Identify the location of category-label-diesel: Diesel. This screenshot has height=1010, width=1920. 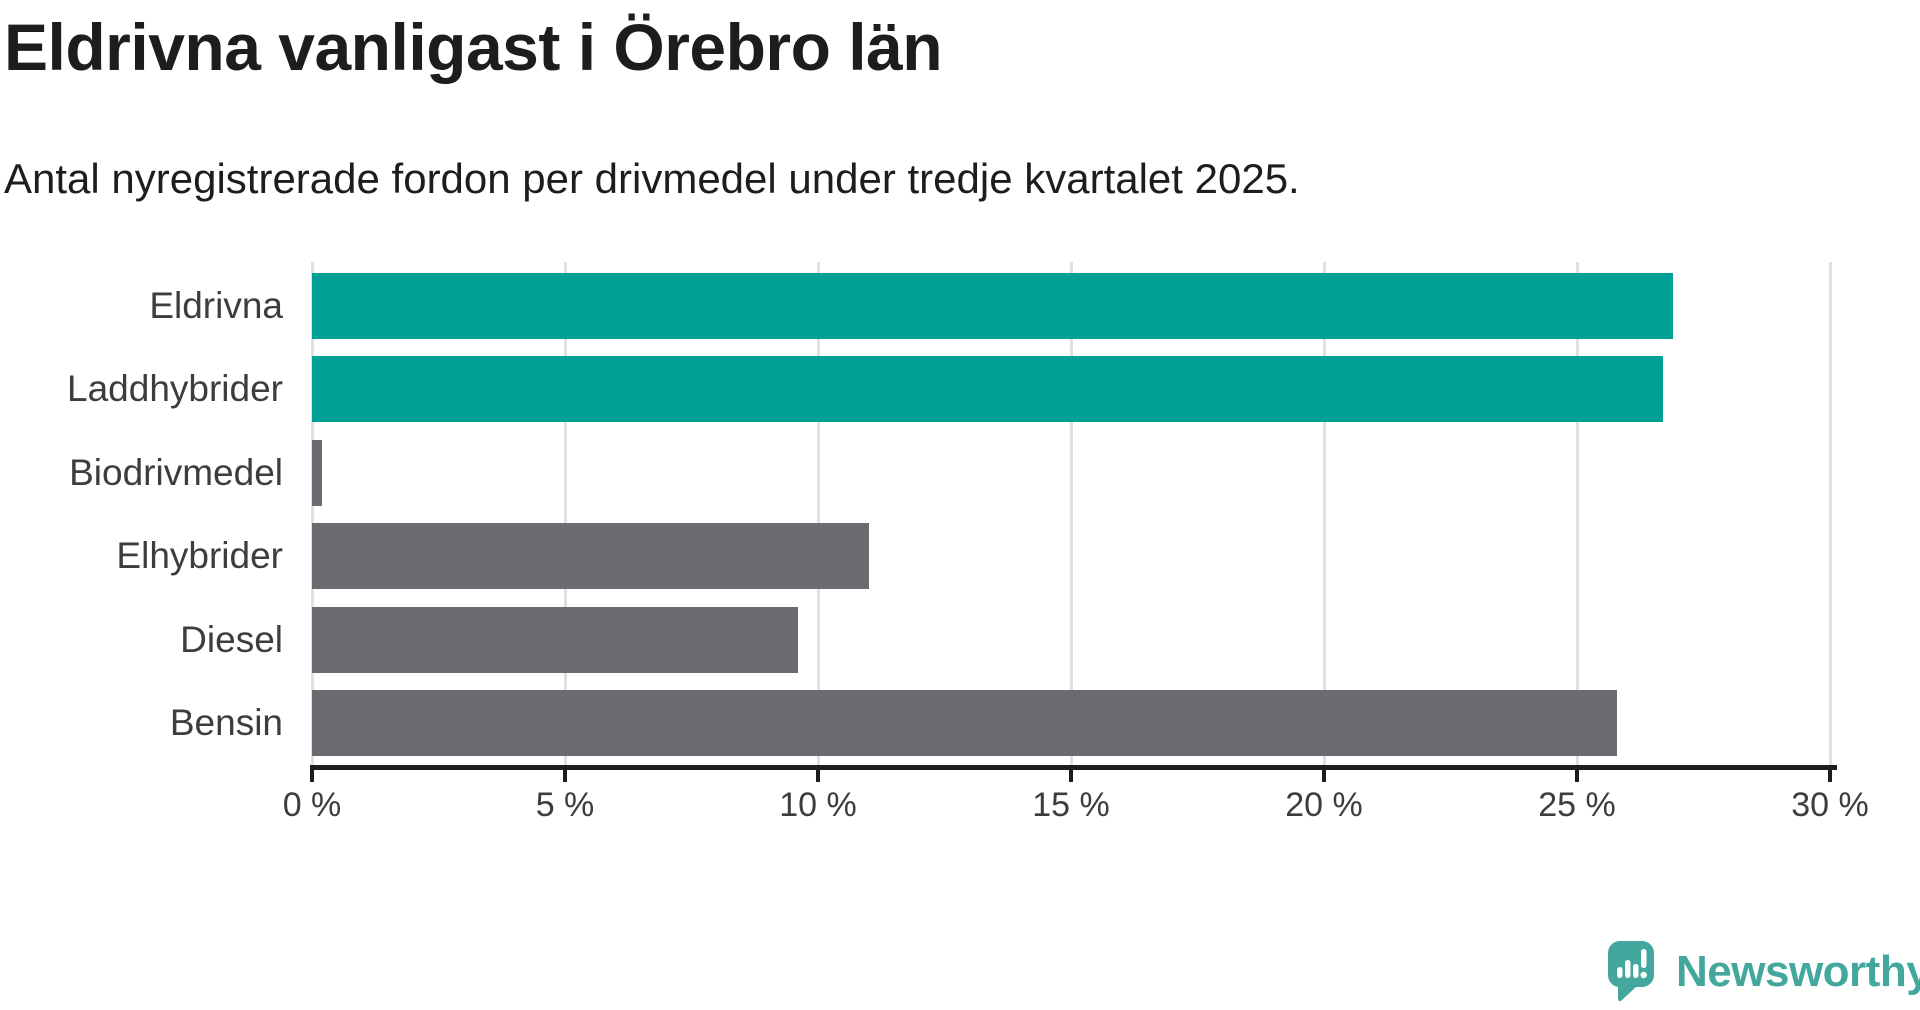
(231, 639).